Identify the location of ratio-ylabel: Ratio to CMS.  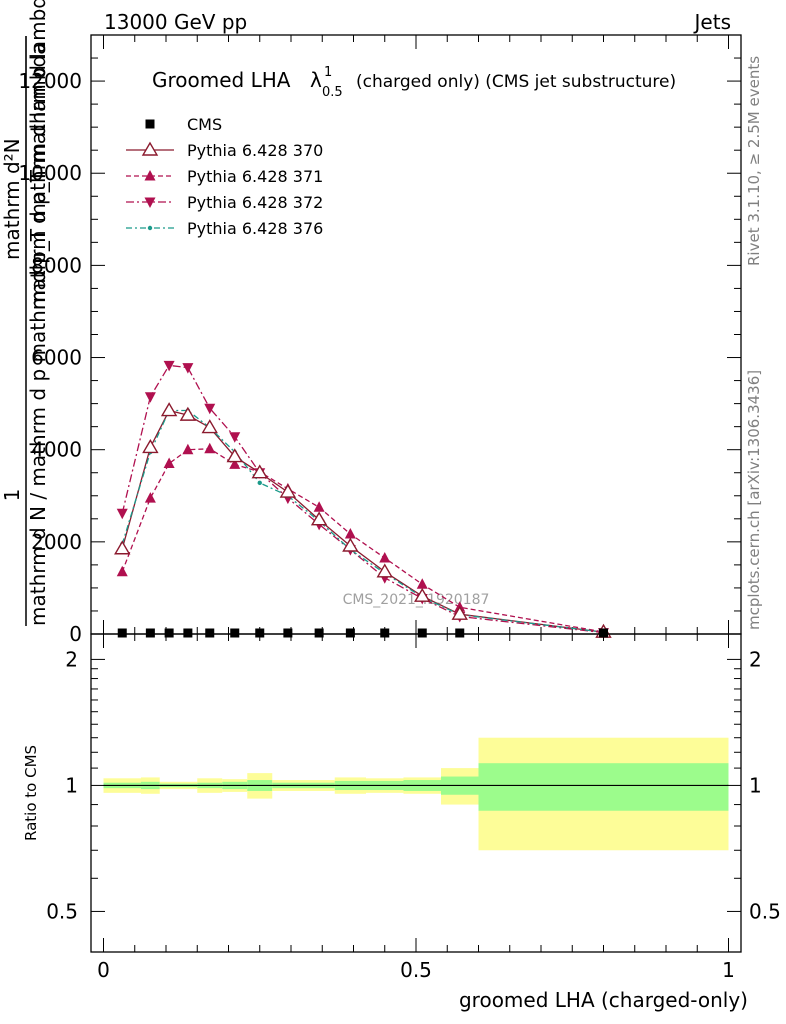
(31, 793).